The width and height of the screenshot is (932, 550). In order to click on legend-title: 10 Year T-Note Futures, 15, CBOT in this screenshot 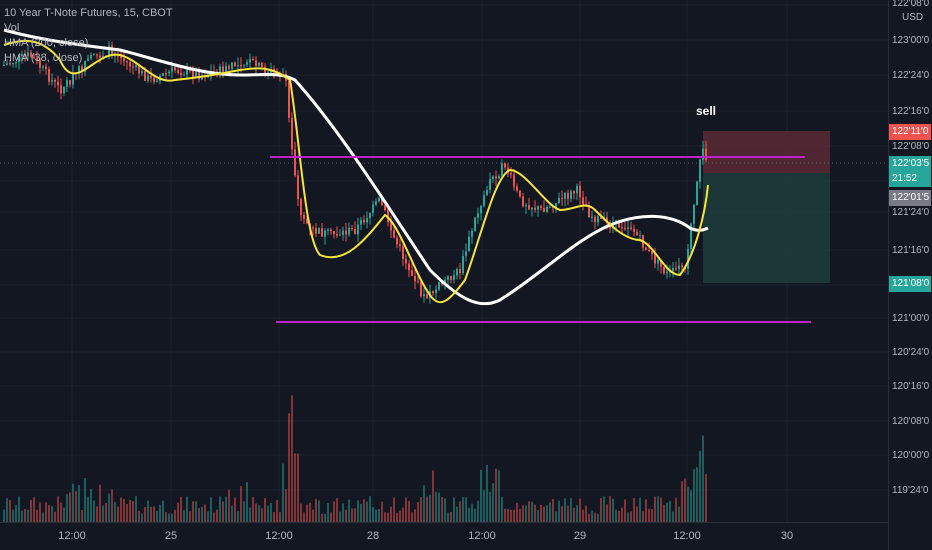, I will do `click(88, 13)`.